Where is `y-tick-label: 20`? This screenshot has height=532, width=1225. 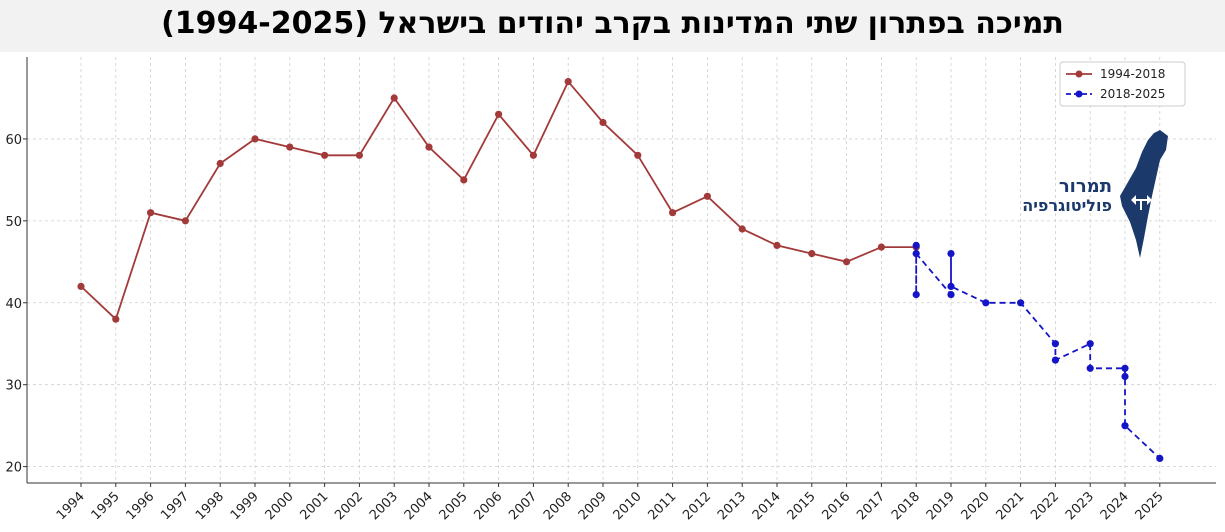 y-tick-label: 20 is located at coordinates (13, 468).